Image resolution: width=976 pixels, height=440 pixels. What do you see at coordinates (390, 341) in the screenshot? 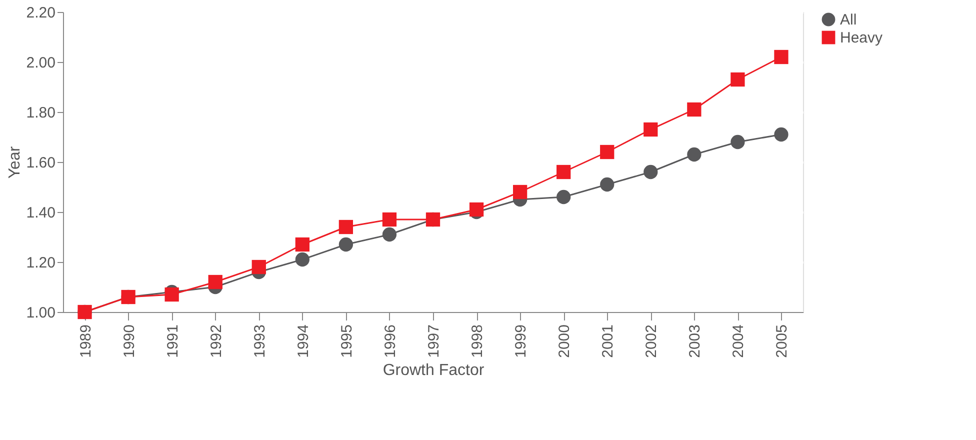
I see `x-tick-label: 1996` at bounding box center [390, 341].